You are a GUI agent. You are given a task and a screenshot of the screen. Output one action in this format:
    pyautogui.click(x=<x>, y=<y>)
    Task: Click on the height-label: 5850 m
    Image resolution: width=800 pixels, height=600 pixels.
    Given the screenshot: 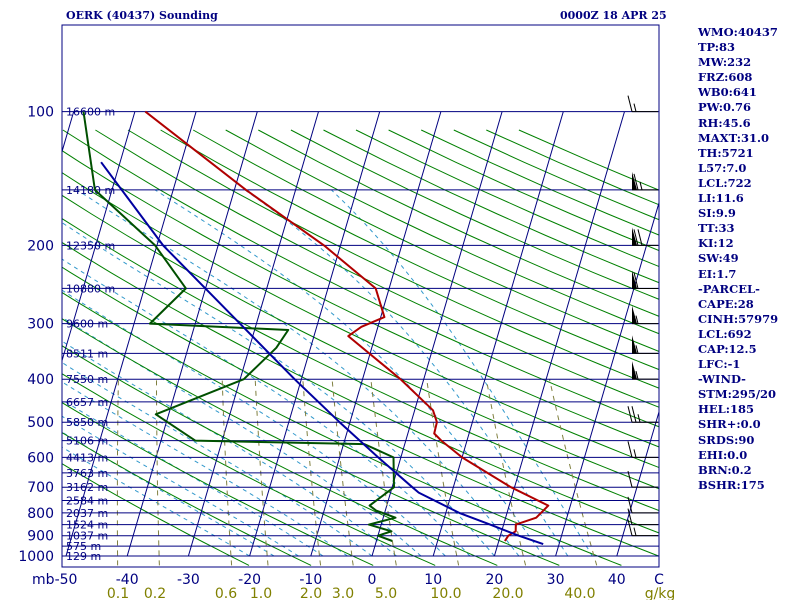 What is the action you would take?
    pyautogui.click(x=87, y=422)
    